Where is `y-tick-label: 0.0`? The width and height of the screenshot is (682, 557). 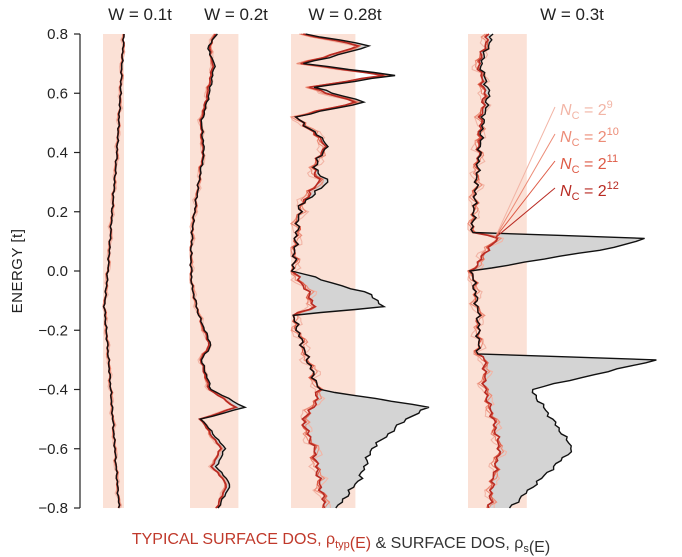
y-tick-label: 0.0 is located at coordinates (57, 271).